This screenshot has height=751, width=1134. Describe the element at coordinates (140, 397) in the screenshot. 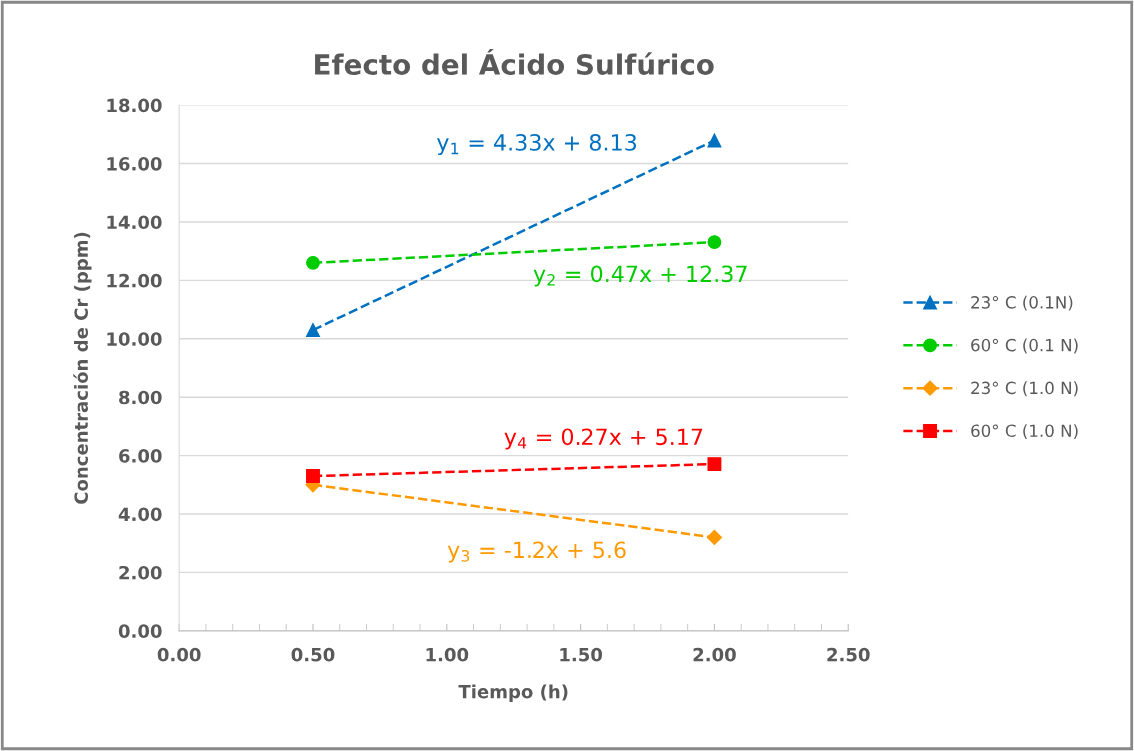

I see `y-tick-label: 8.00` at that location.